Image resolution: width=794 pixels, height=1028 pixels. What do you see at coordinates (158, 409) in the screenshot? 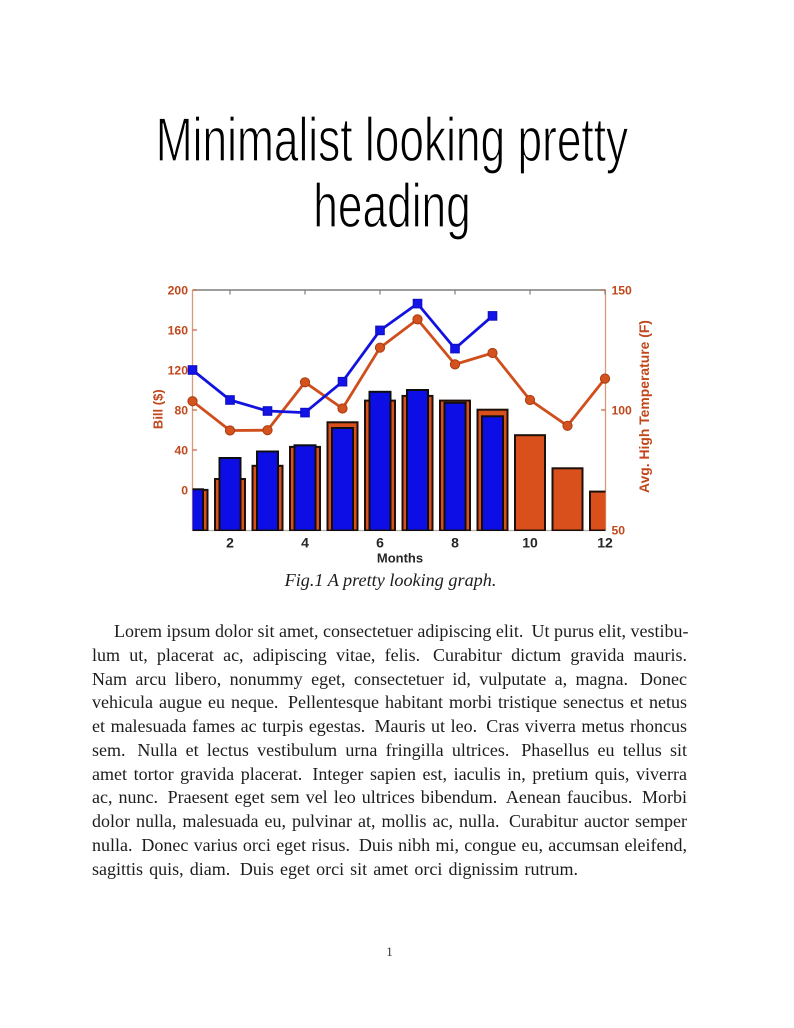
I see `svg-text: Bill ($)` at bounding box center [158, 409].